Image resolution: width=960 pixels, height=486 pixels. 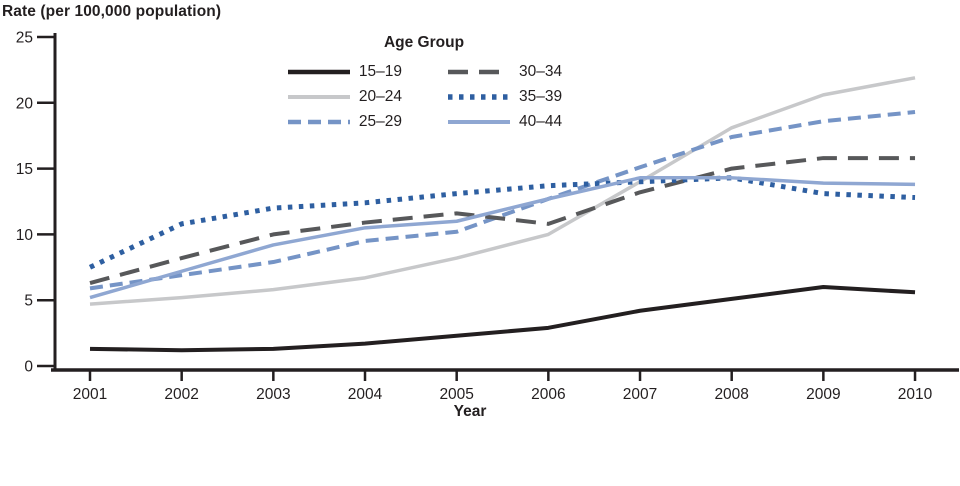 I want to click on legend-item-30–34: 30–34, so click(x=504, y=71).